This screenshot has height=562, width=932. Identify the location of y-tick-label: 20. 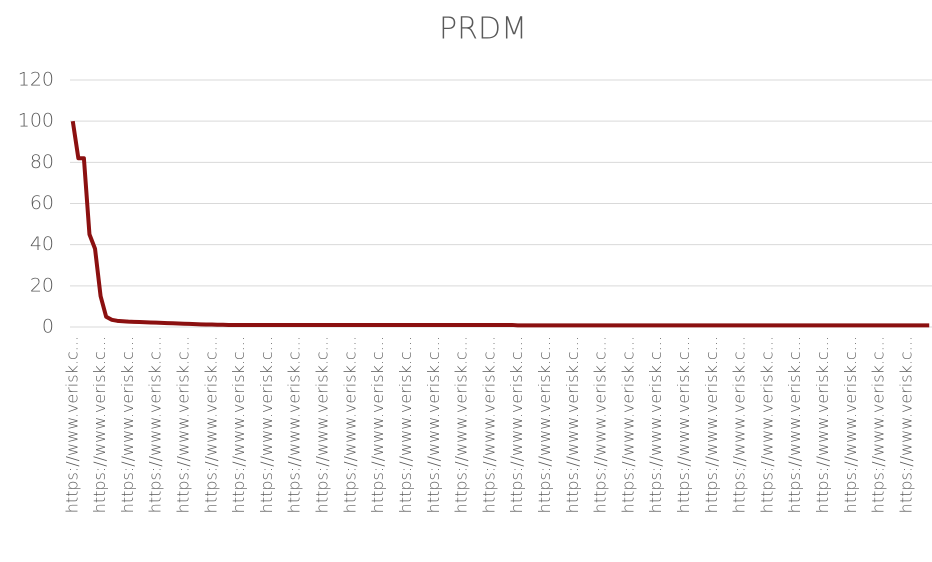
(42, 285).